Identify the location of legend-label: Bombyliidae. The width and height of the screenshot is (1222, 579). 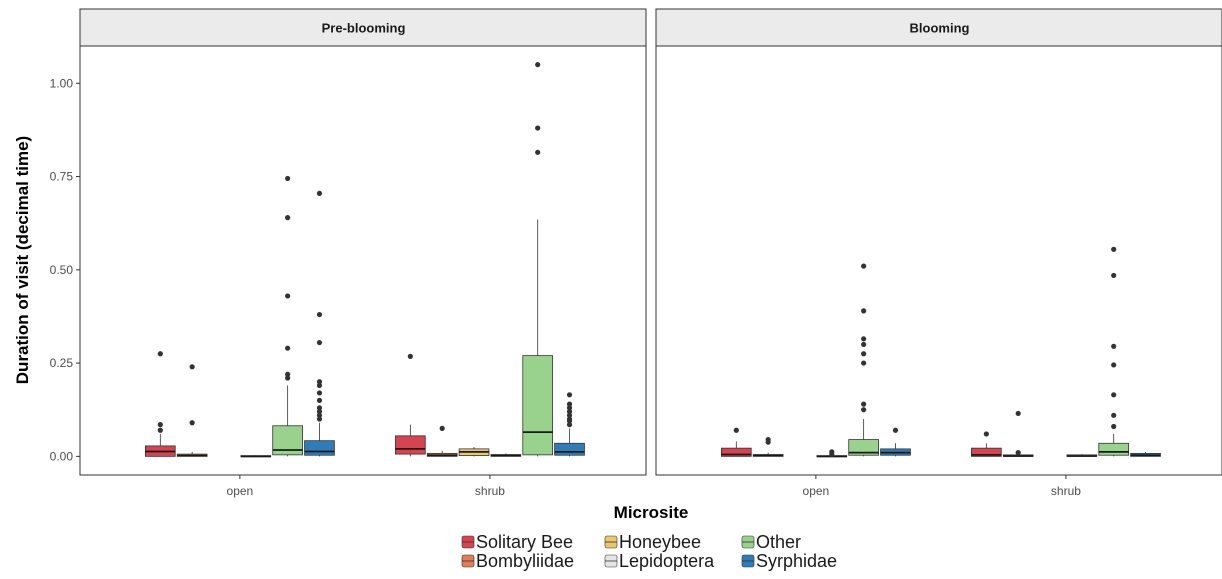
(525, 561).